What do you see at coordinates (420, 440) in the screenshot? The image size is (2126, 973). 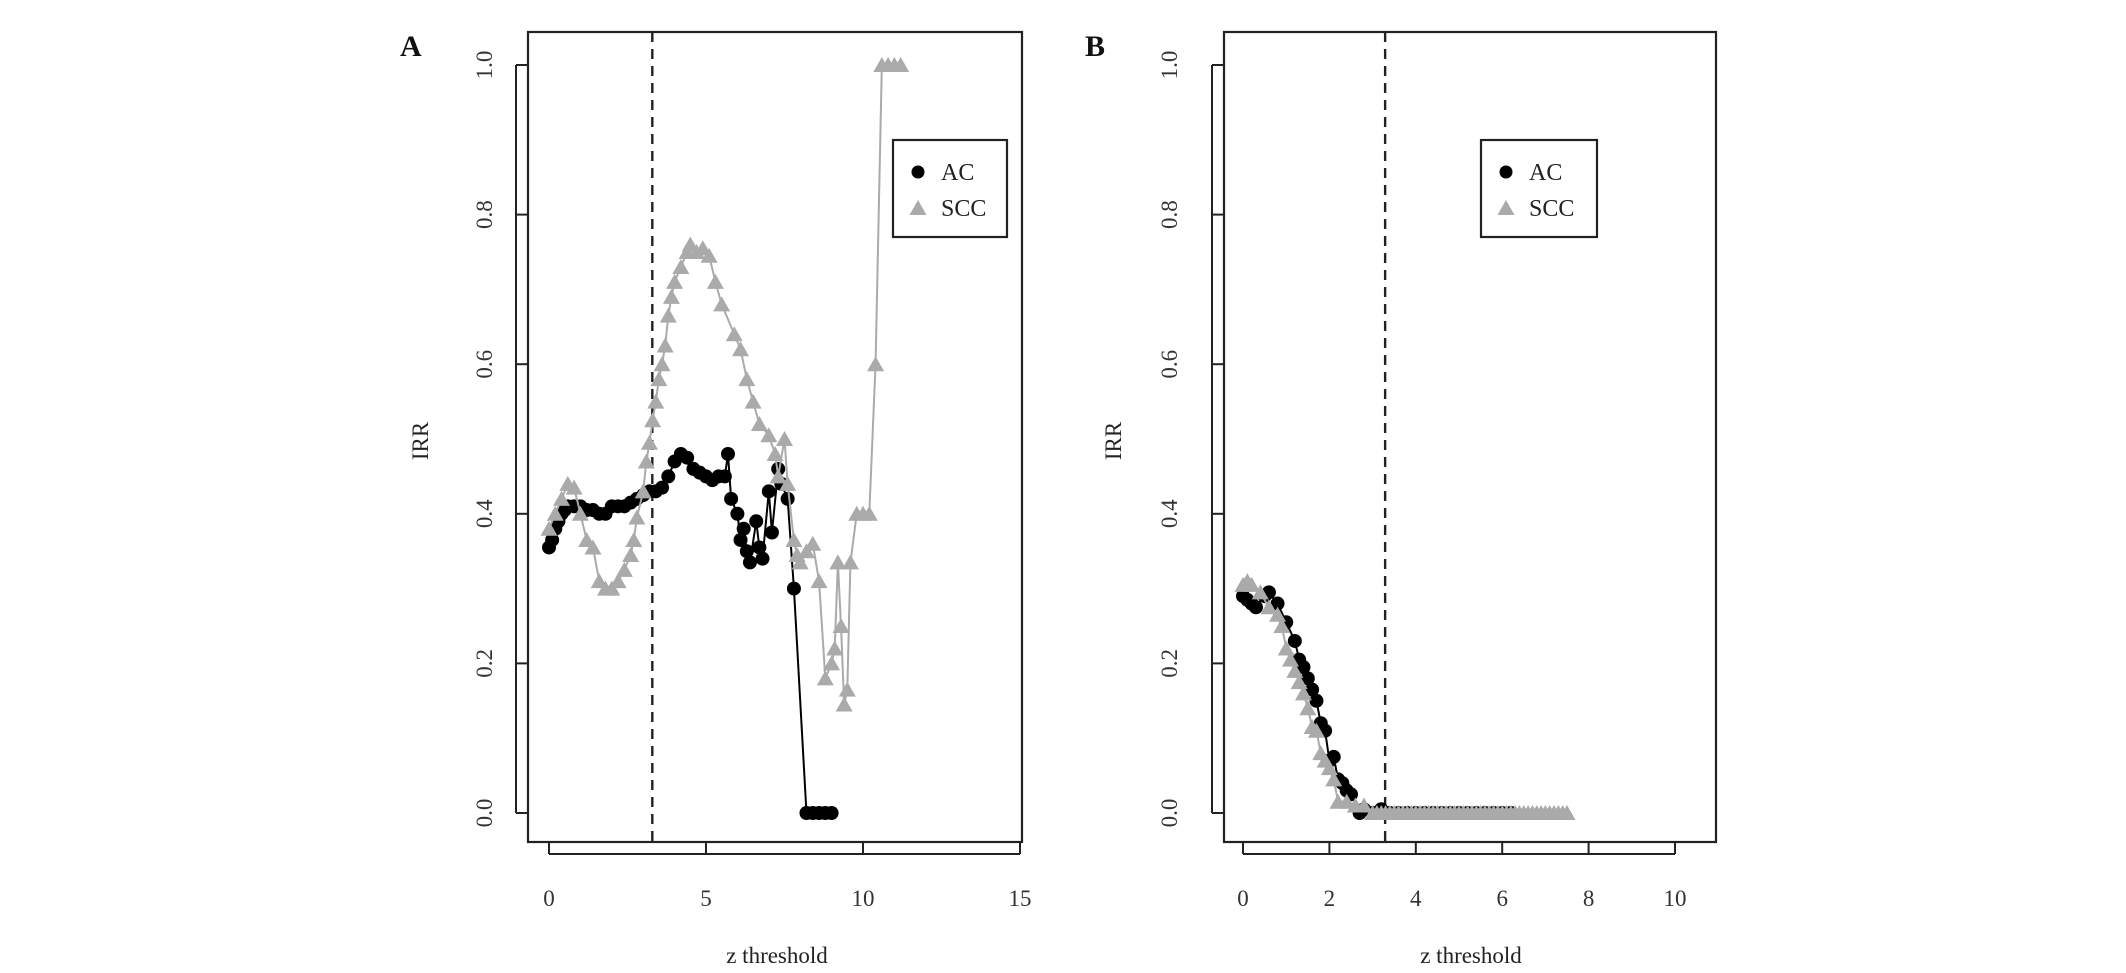 I see `y-axis-label: IRR` at bounding box center [420, 440].